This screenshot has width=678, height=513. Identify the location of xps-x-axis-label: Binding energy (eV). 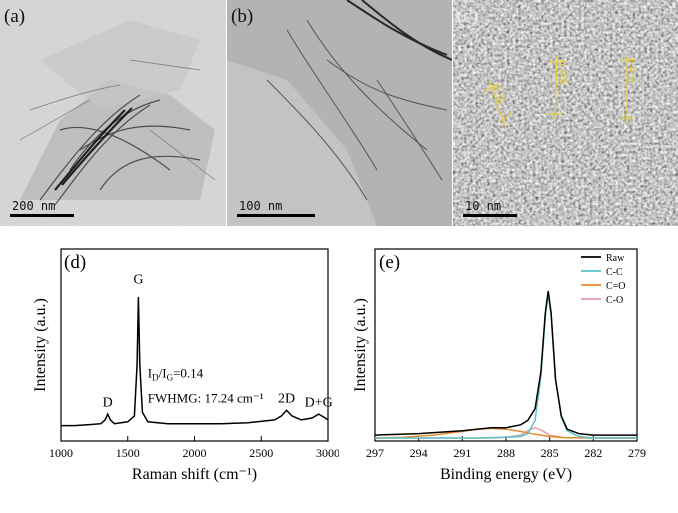
(506, 474).